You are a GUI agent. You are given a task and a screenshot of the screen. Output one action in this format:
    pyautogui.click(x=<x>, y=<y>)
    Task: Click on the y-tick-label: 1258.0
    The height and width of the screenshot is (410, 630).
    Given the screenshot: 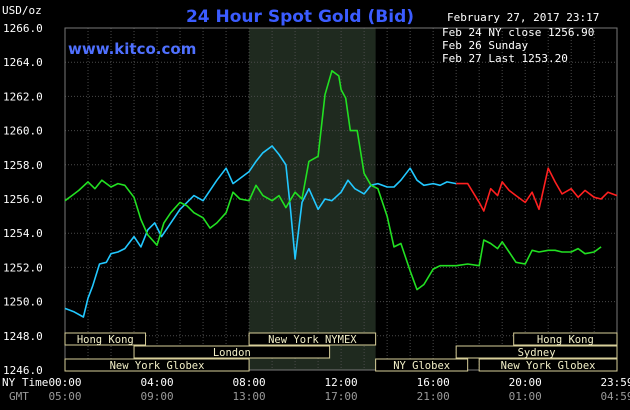 What is the action you would take?
    pyautogui.click(x=23, y=165)
    